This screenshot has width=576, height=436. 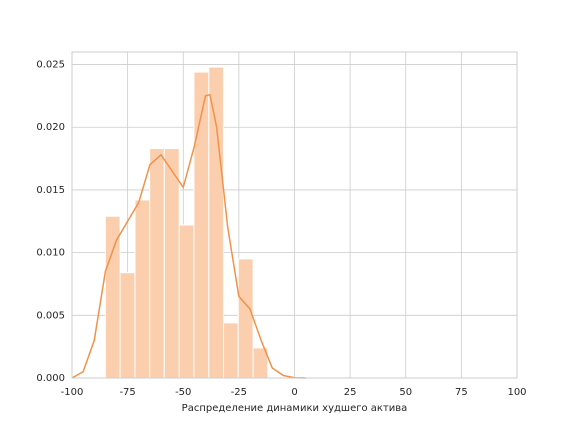 What do you see at coordinates (405, 392) in the screenshot?
I see `x-tick-label: 50` at bounding box center [405, 392].